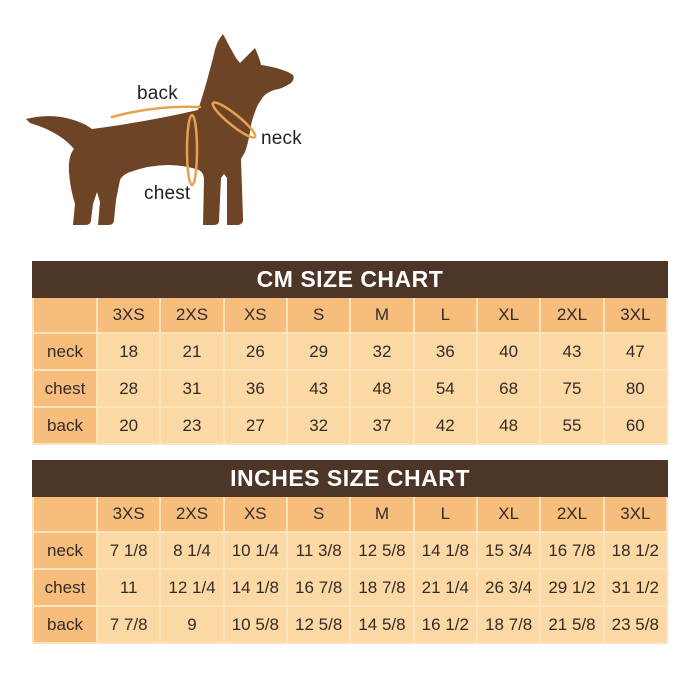 The width and height of the screenshot is (700, 700). Describe the element at coordinates (156, 112) in the screenshot. I see `back-measure-line` at that location.